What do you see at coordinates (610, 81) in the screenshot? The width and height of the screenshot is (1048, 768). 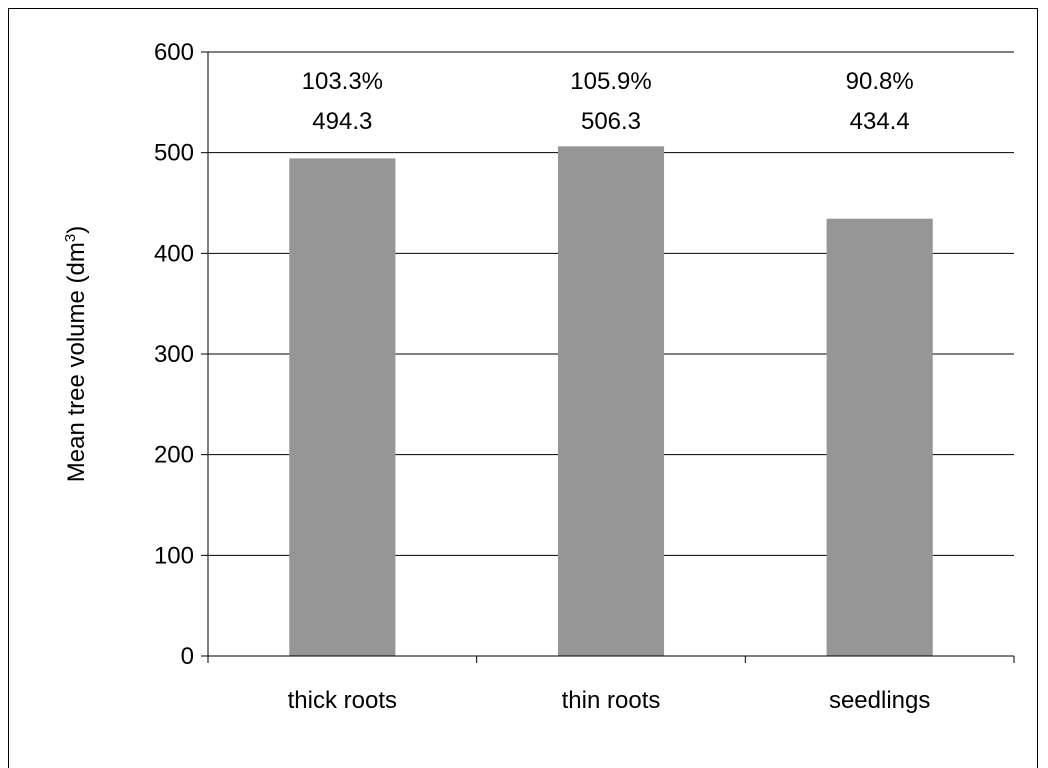 I see `percent-label: 105.9%` at bounding box center [610, 81].